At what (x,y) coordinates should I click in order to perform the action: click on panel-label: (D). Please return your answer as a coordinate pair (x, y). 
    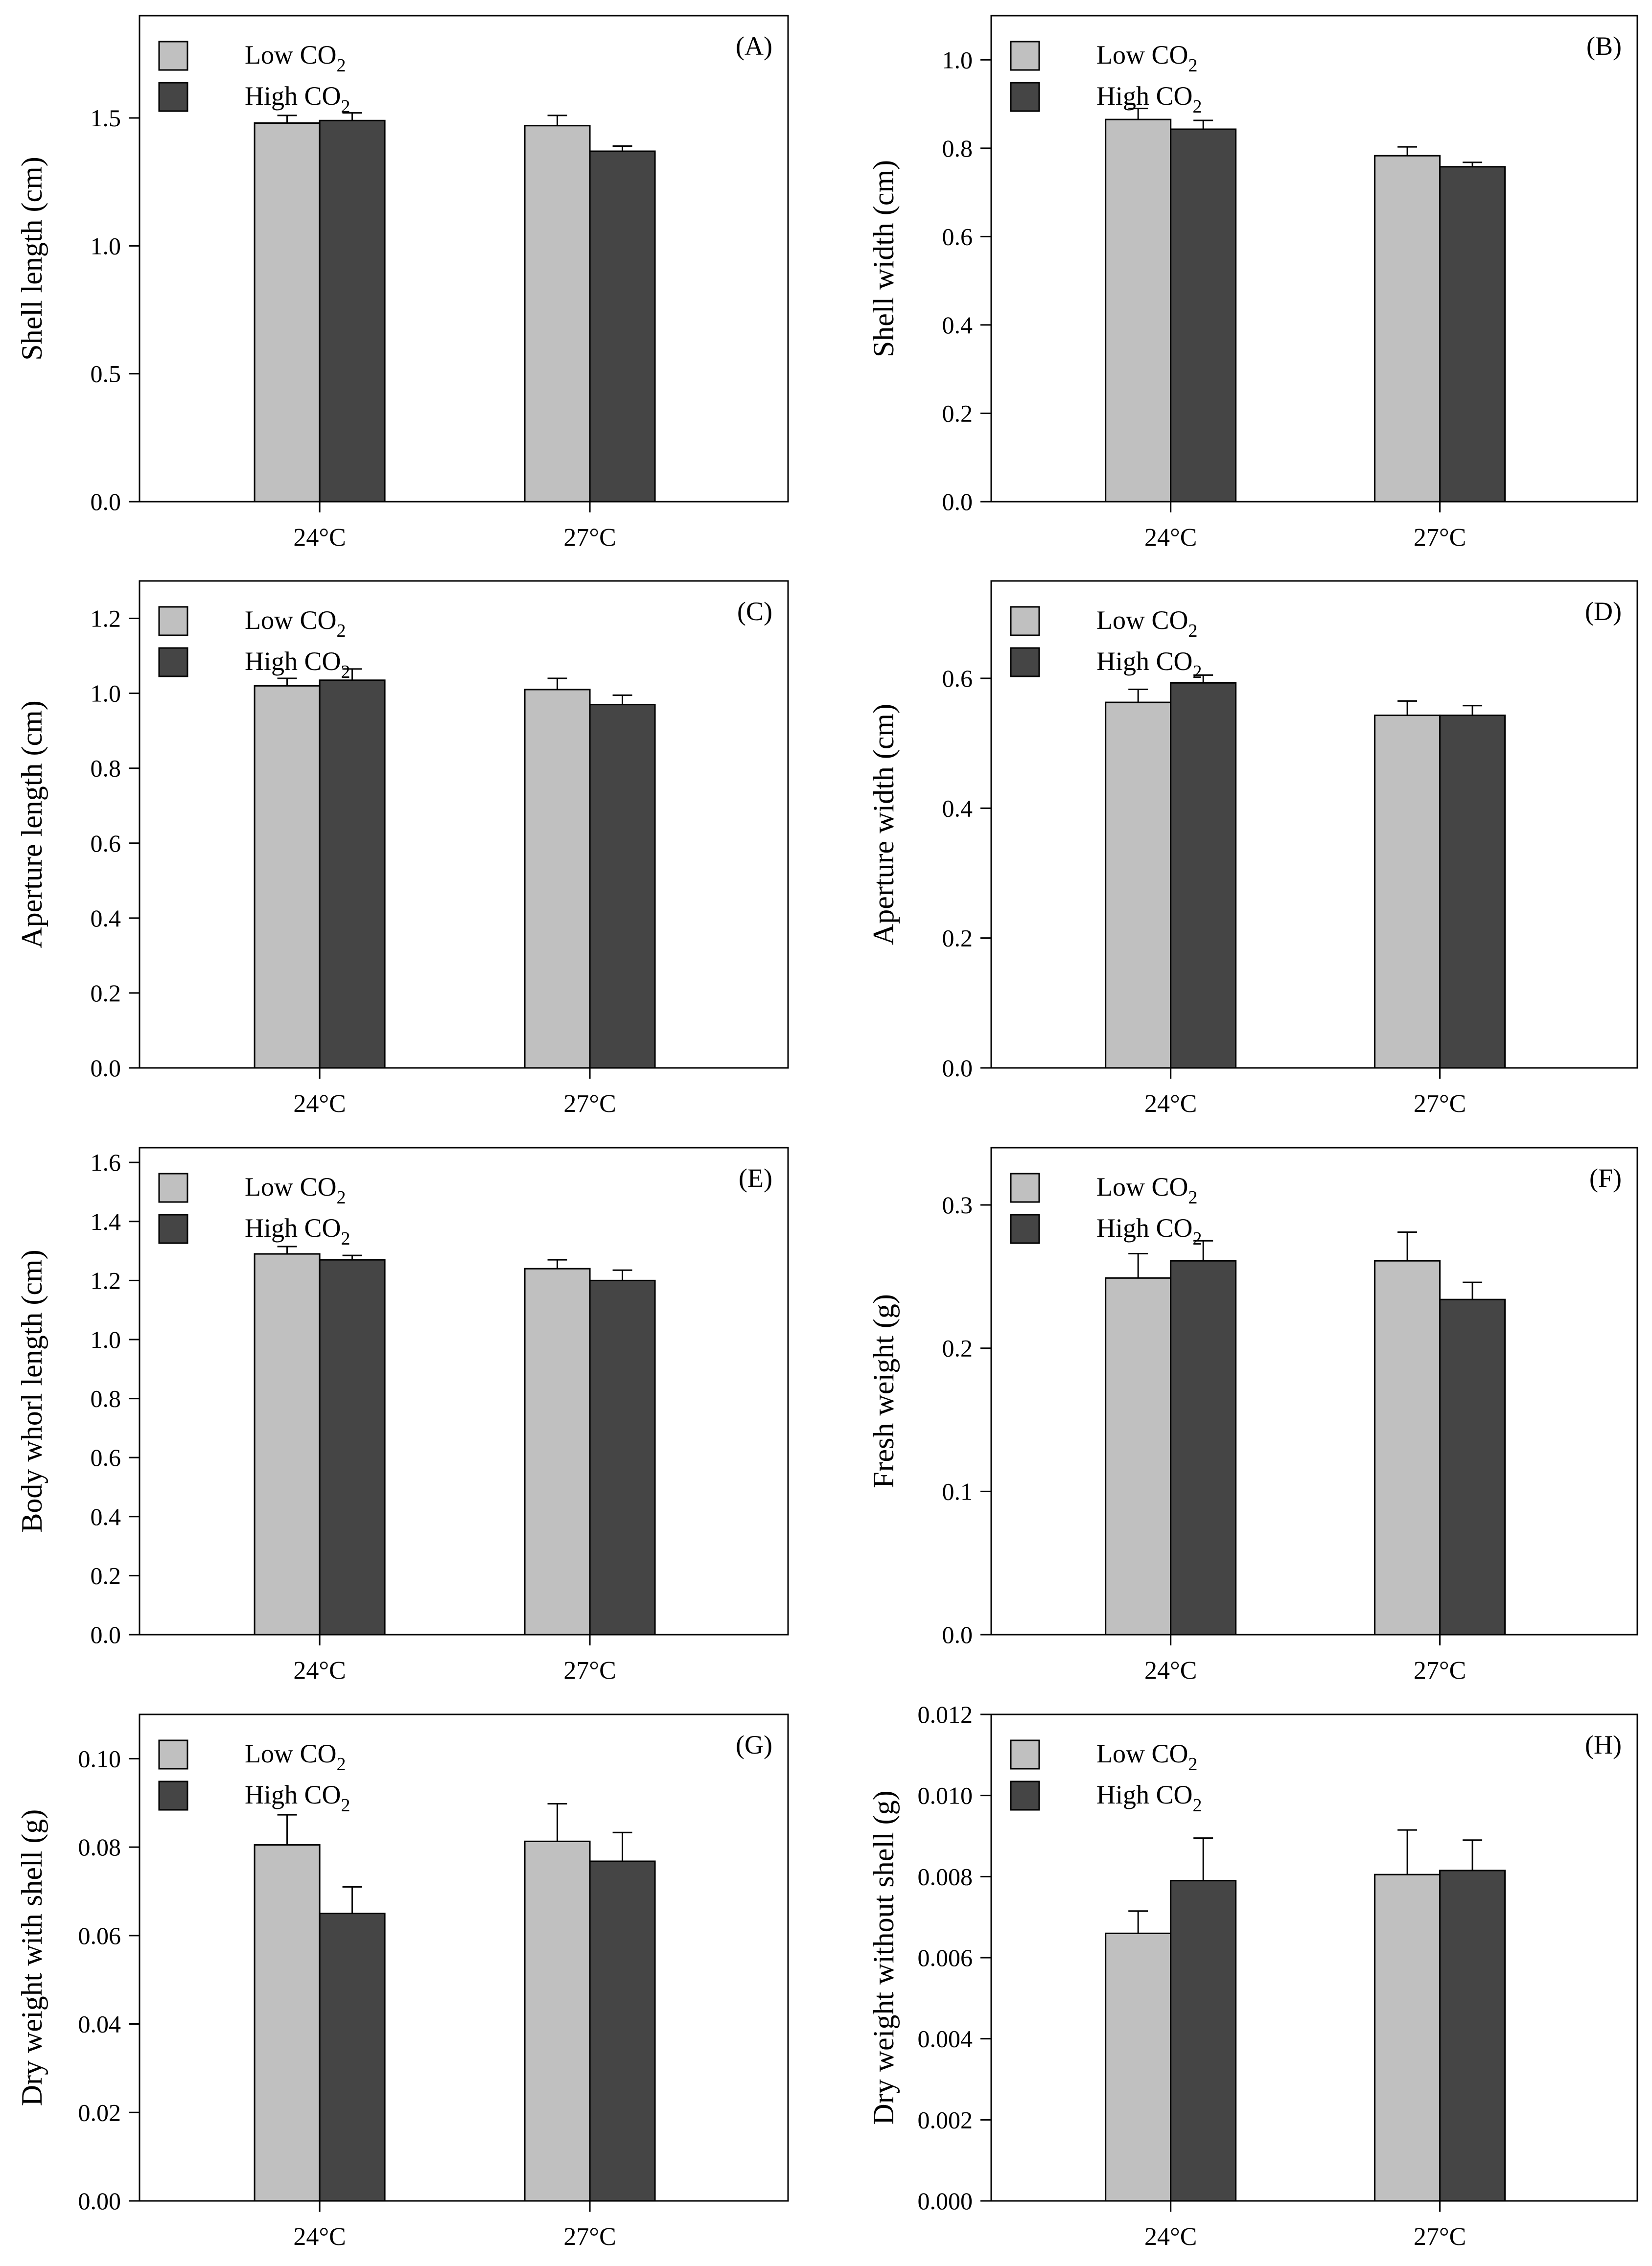
    Looking at the image, I should click on (1603, 611).